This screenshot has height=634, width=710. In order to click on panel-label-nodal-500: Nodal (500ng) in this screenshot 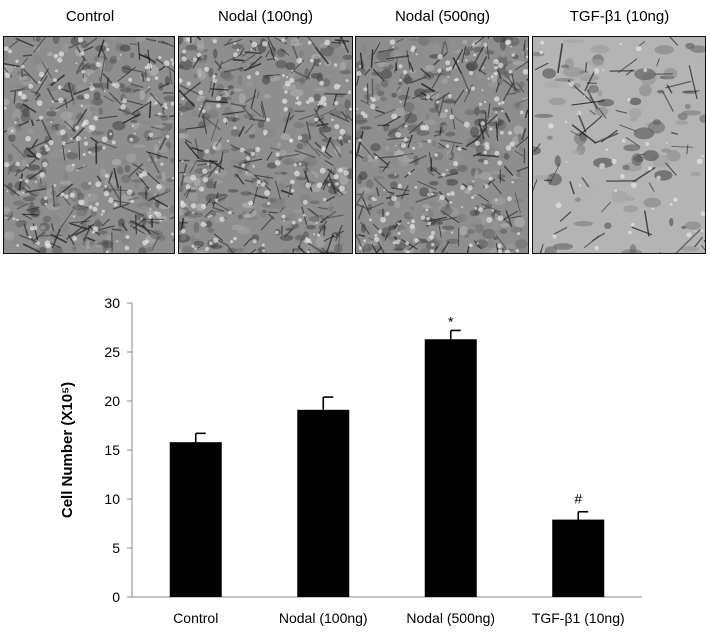, I will do `click(442, 16)`.